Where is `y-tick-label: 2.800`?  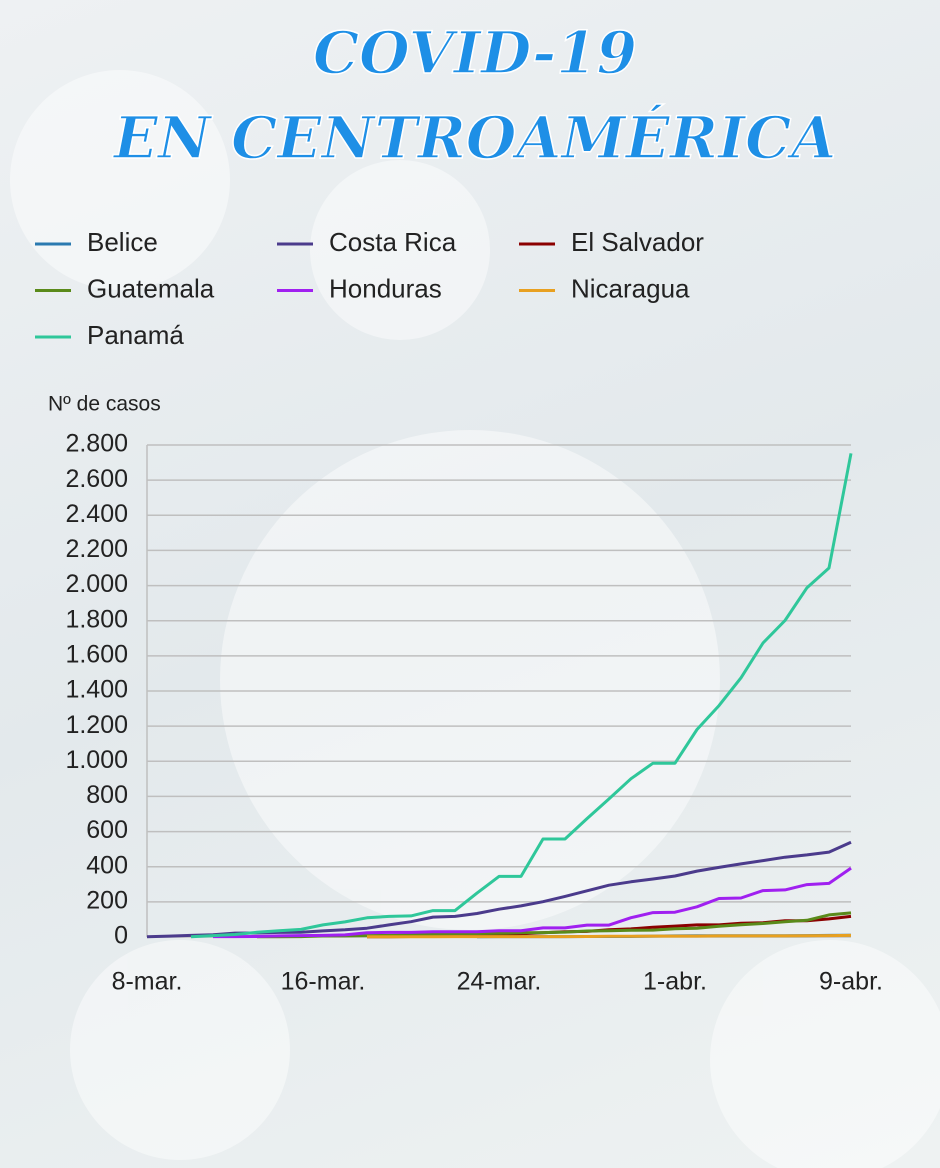 y-tick-label: 2.800 is located at coordinates (96, 444).